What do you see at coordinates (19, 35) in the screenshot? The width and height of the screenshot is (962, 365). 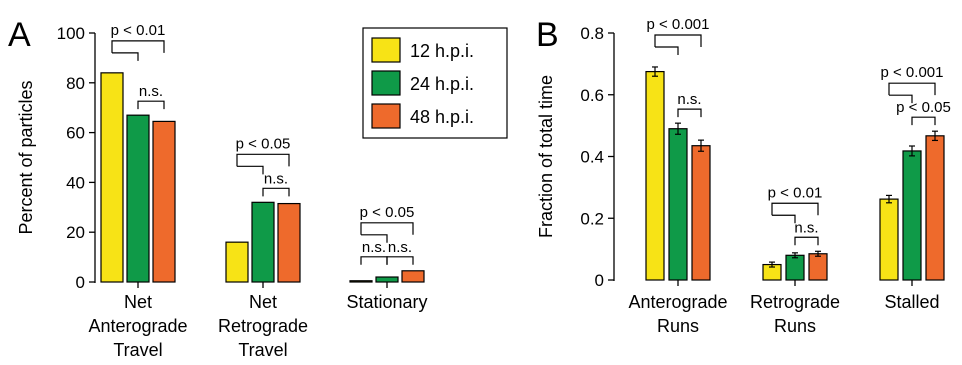 I see `panel-letter: A` at bounding box center [19, 35].